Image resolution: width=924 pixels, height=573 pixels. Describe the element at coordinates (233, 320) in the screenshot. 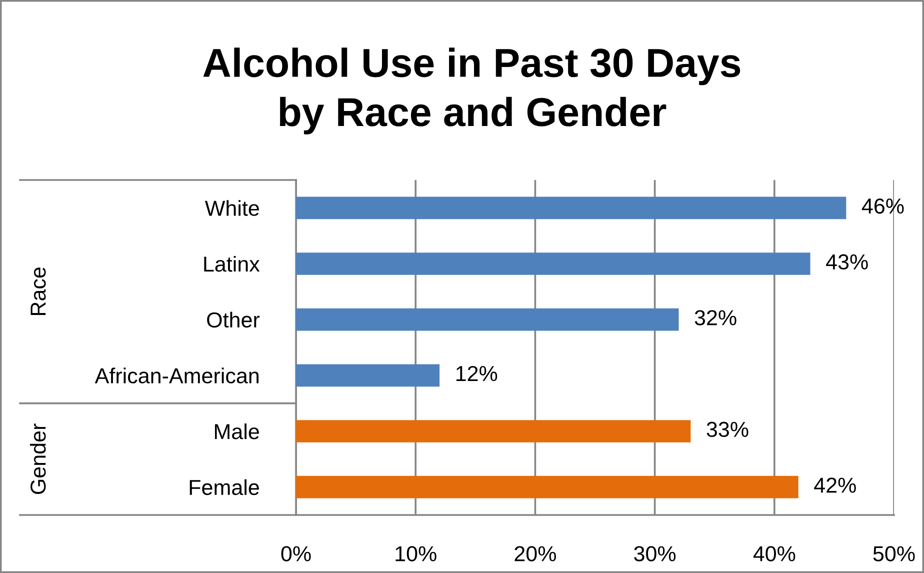

I see `y-tick-label: Other` at that location.